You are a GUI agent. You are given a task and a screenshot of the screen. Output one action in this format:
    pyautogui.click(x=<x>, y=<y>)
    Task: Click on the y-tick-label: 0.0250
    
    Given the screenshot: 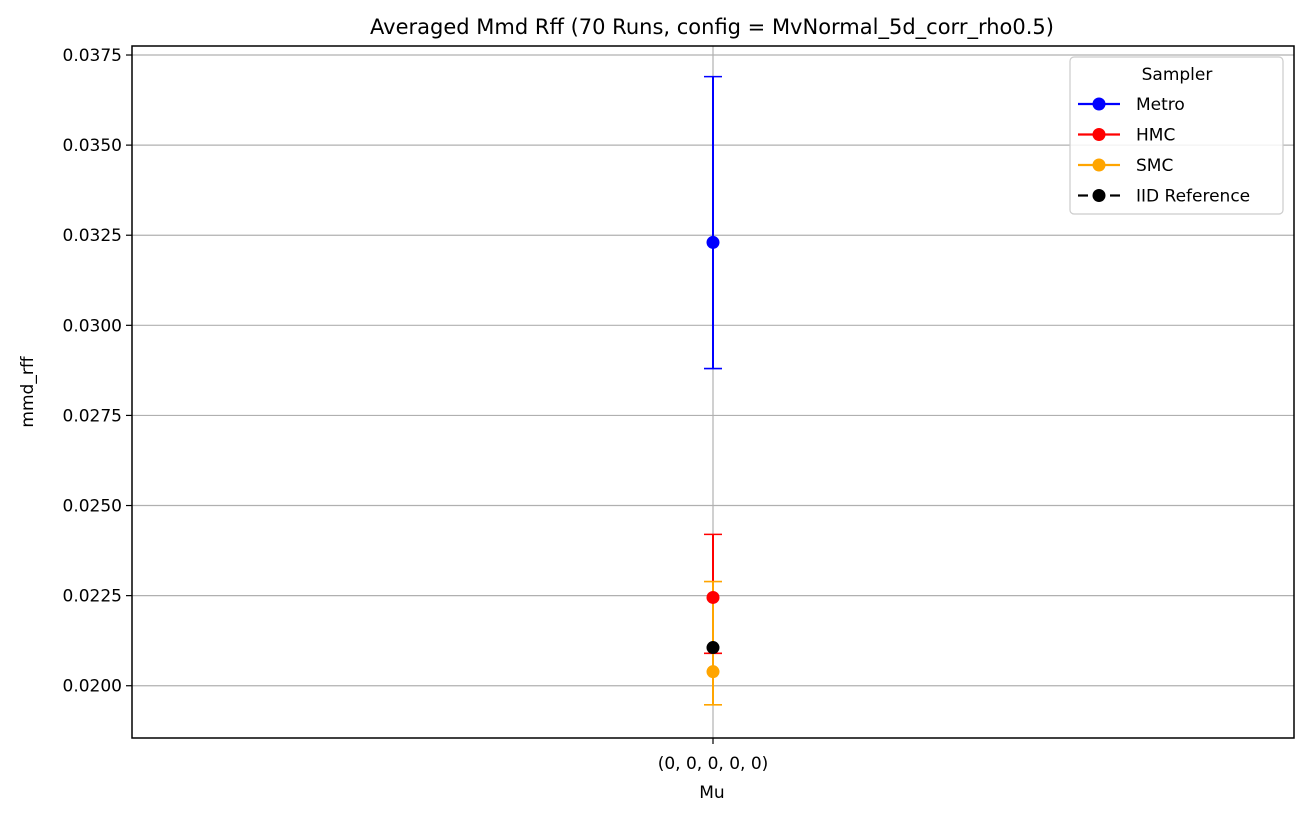 What is the action you would take?
    pyautogui.click(x=92, y=507)
    